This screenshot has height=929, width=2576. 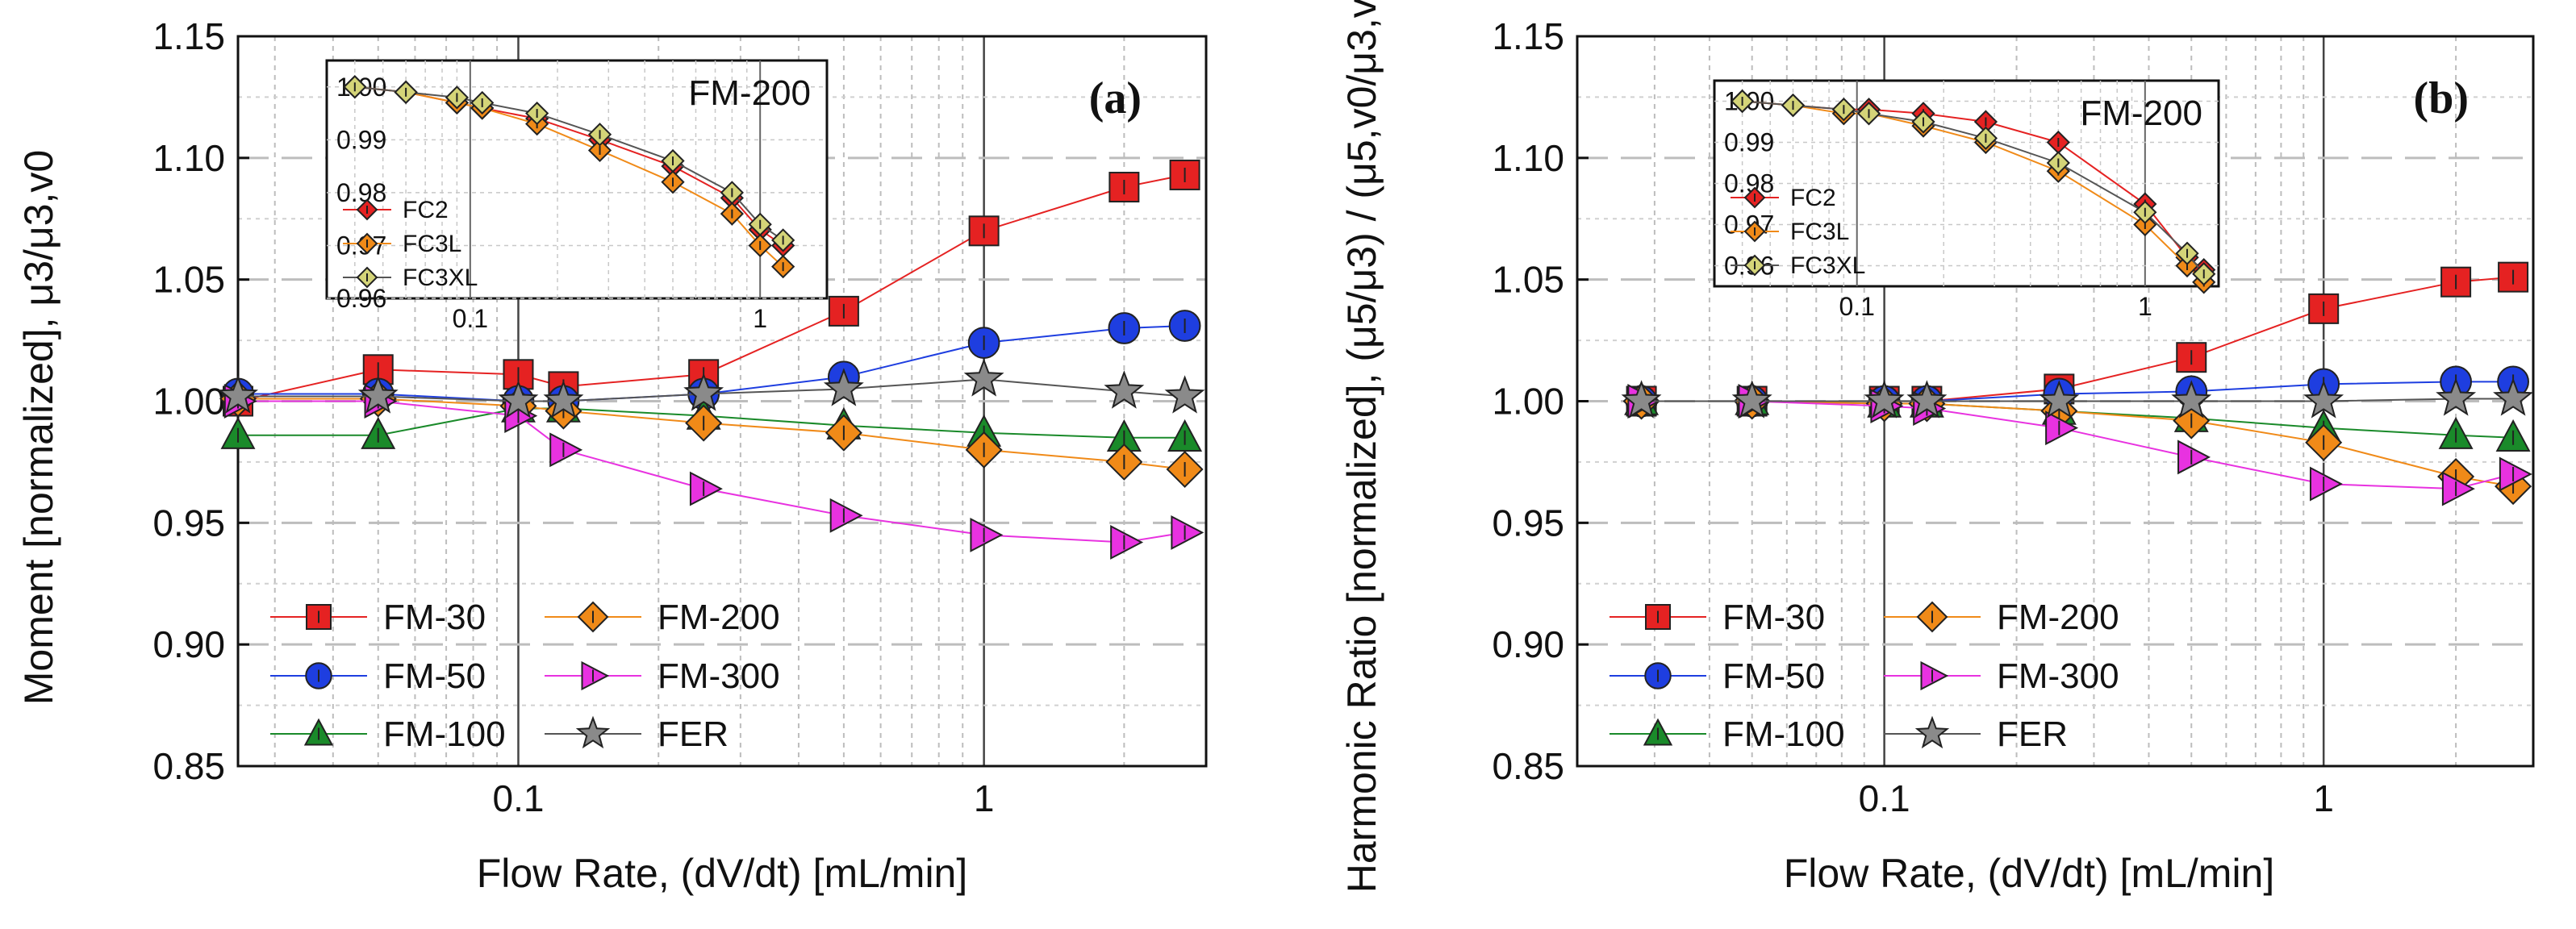 I want to click on y-tick-label: 0.85, so click(x=188, y=766).